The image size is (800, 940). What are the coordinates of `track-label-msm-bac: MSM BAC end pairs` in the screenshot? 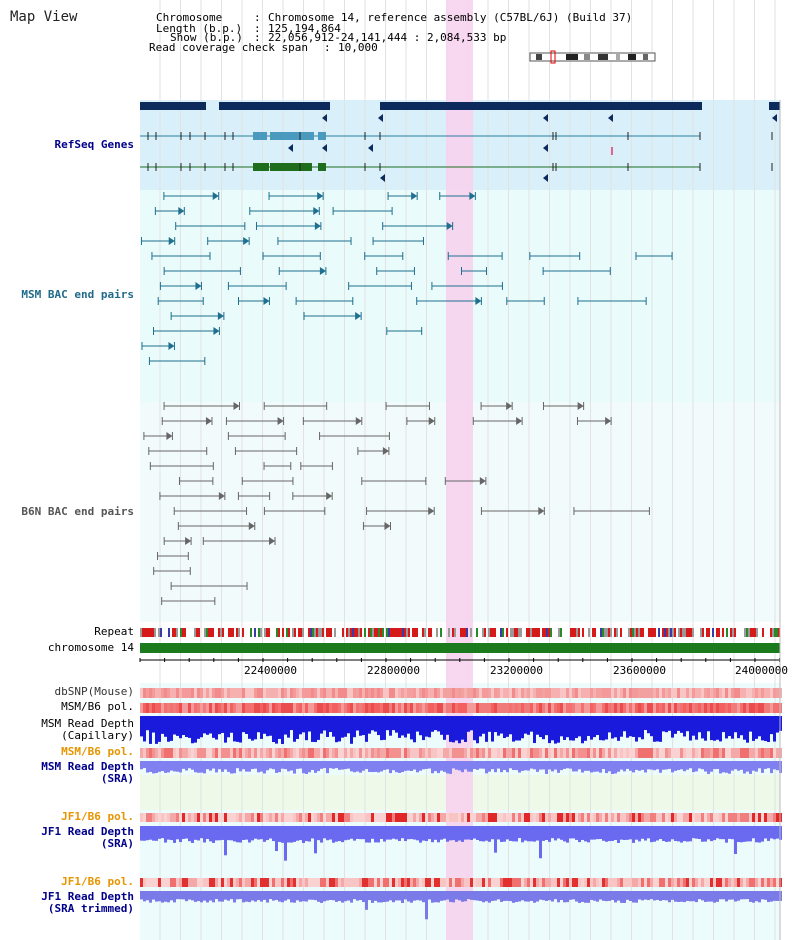 It's located at (77, 294).